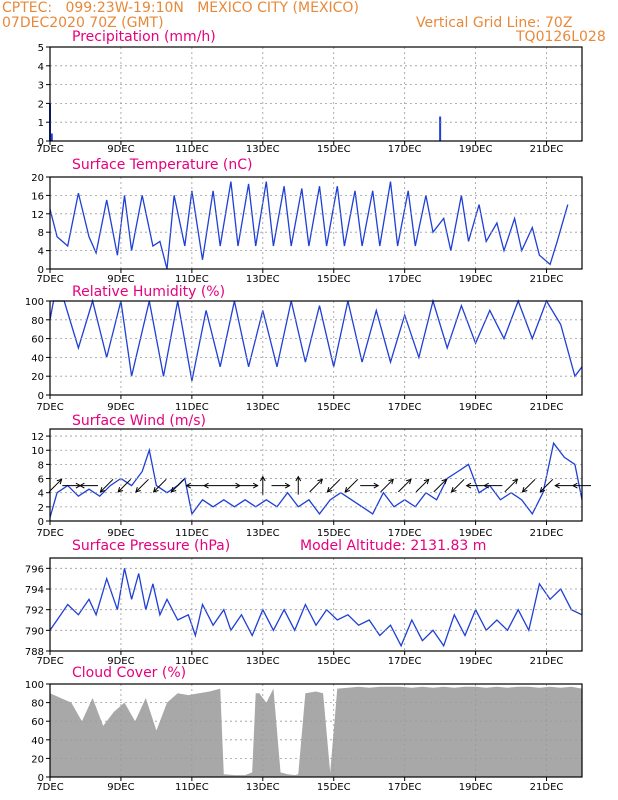 The width and height of the screenshot is (618, 800). I want to click on pressure-ytick-label: 796, so click(34, 569).